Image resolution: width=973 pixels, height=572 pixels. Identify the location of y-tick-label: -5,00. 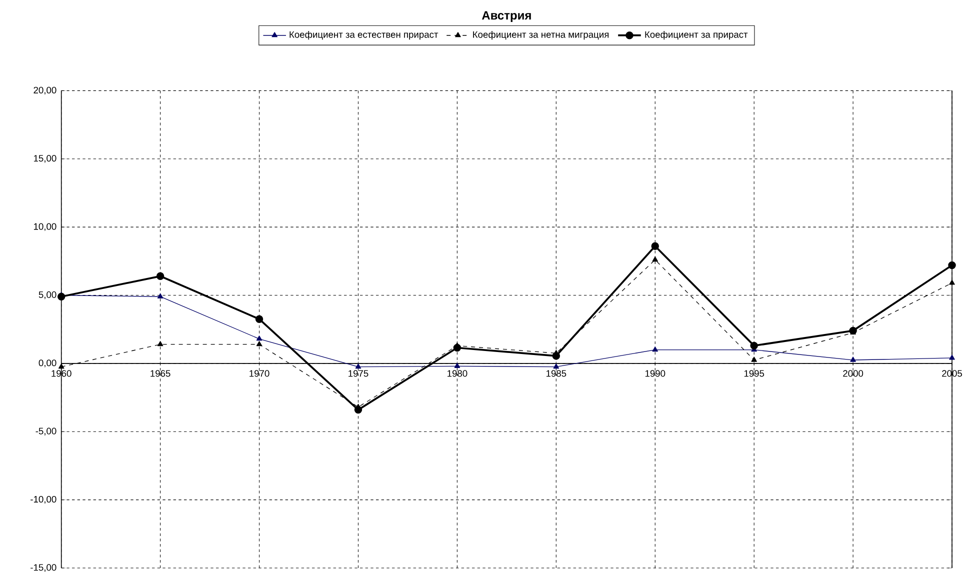
(46, 432).